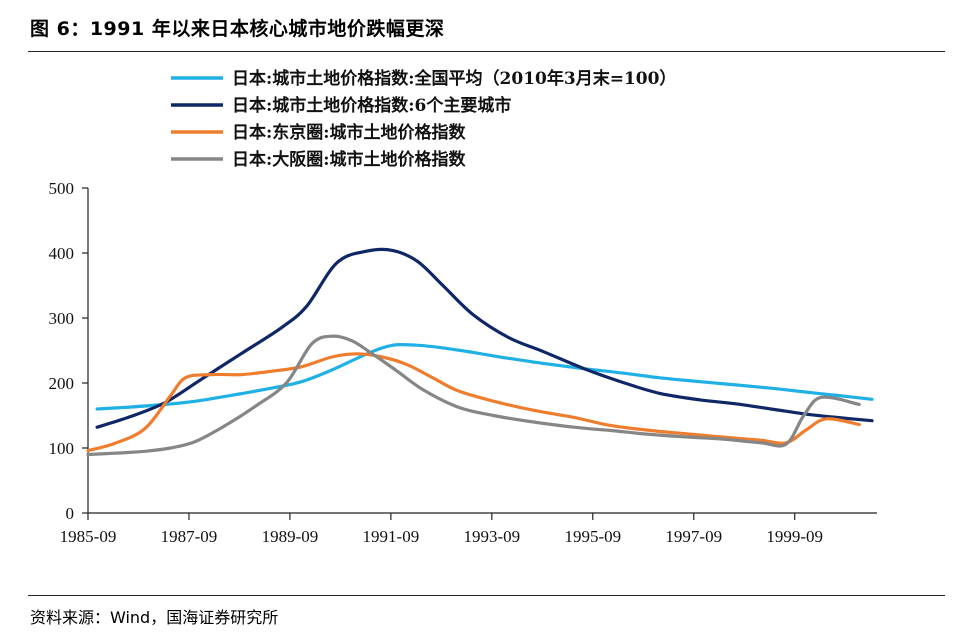  Describe the element at coordinates (486, 595) in the screenshot. I see `bottom-rule` at that location.